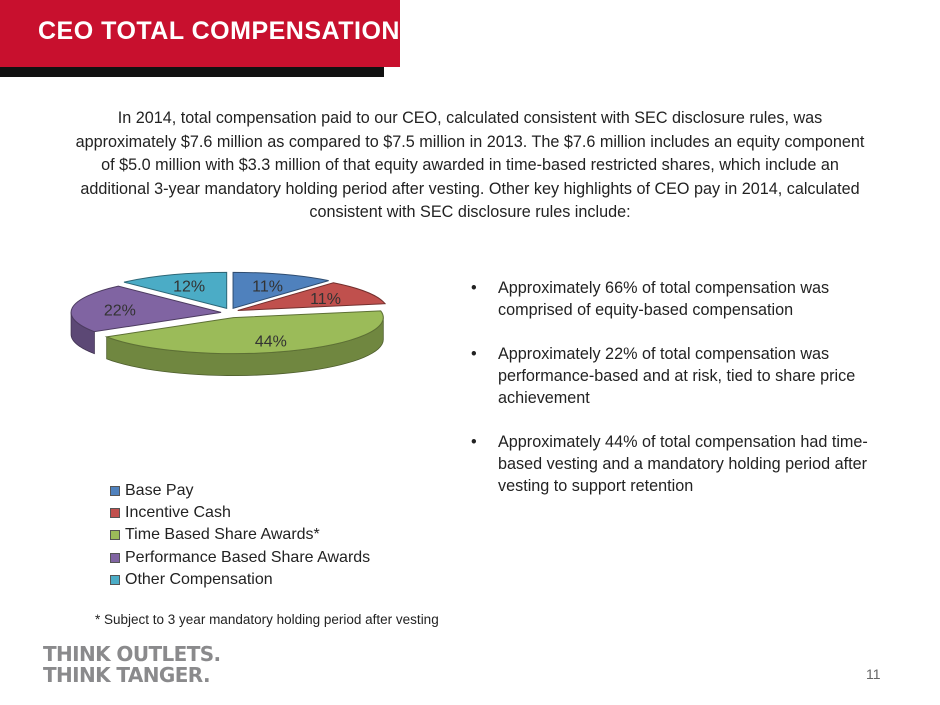 The image size is (940, 705). Describe the element at coordinates (192, 72) in the screenshot. I see `title-bar-shadow` at that location.